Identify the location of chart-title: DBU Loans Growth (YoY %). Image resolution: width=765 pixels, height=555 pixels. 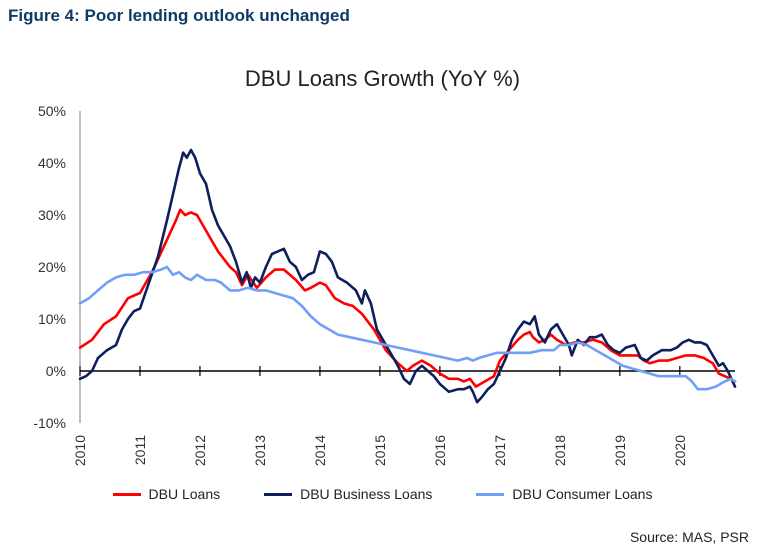
(382, 78).